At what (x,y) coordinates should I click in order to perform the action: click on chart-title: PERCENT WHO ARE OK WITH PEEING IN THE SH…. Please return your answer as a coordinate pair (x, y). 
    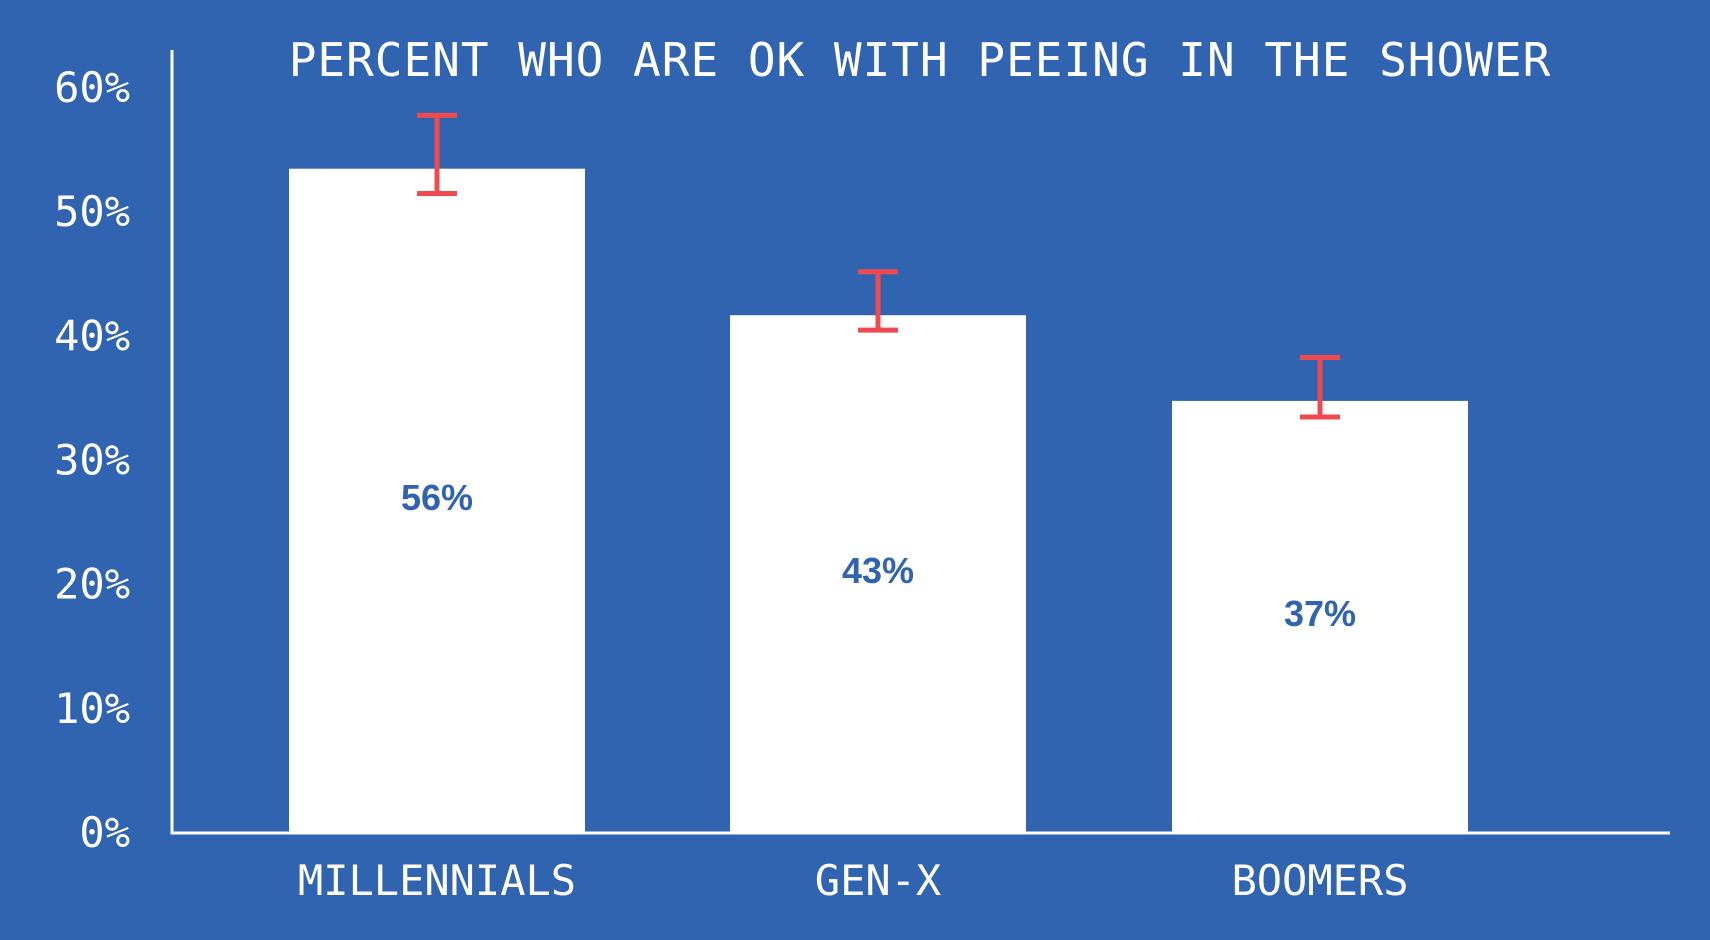
    Looking at the image, I should click on (920, 60).